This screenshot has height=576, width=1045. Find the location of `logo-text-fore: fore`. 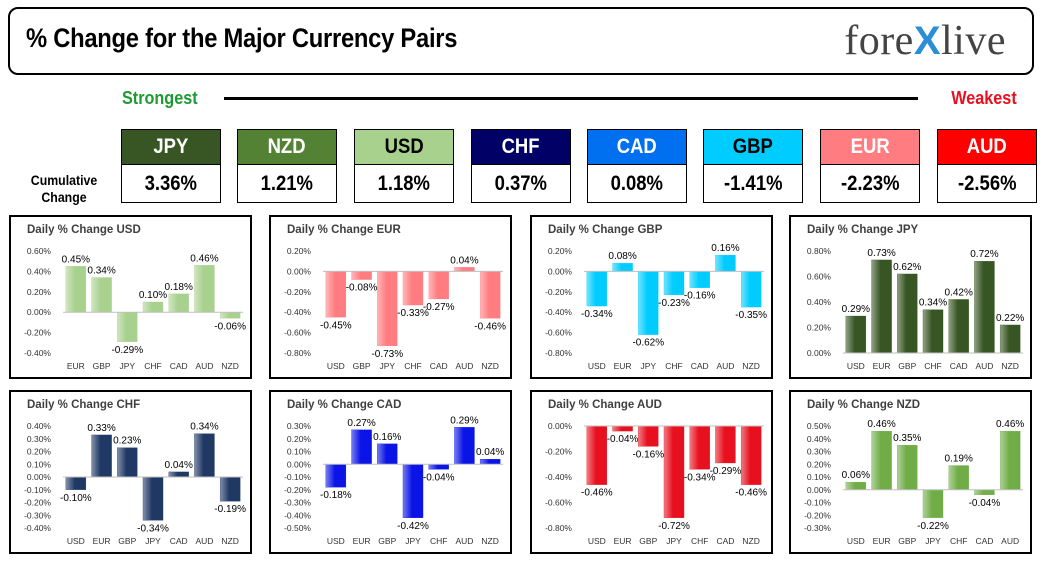

logo-text-fore: fore is located at coordinates (879, 41).